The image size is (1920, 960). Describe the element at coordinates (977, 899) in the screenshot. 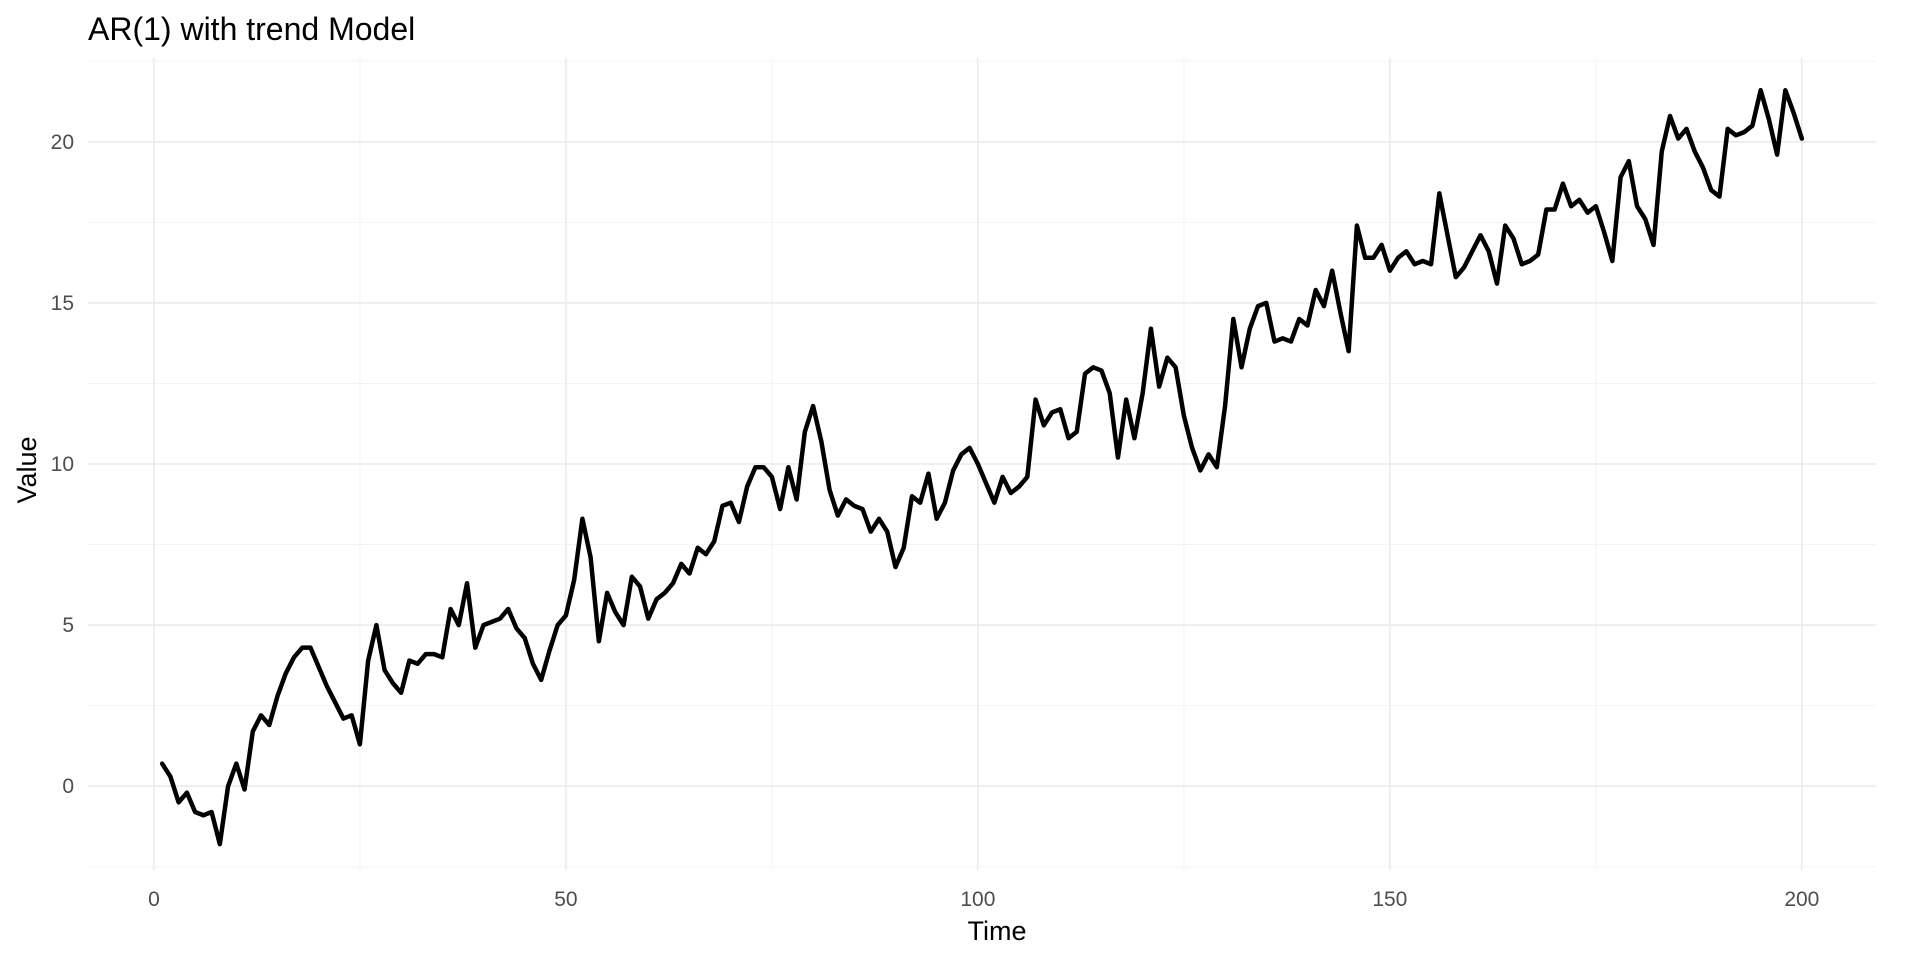

I see `x-tick-label: 100` at that location.